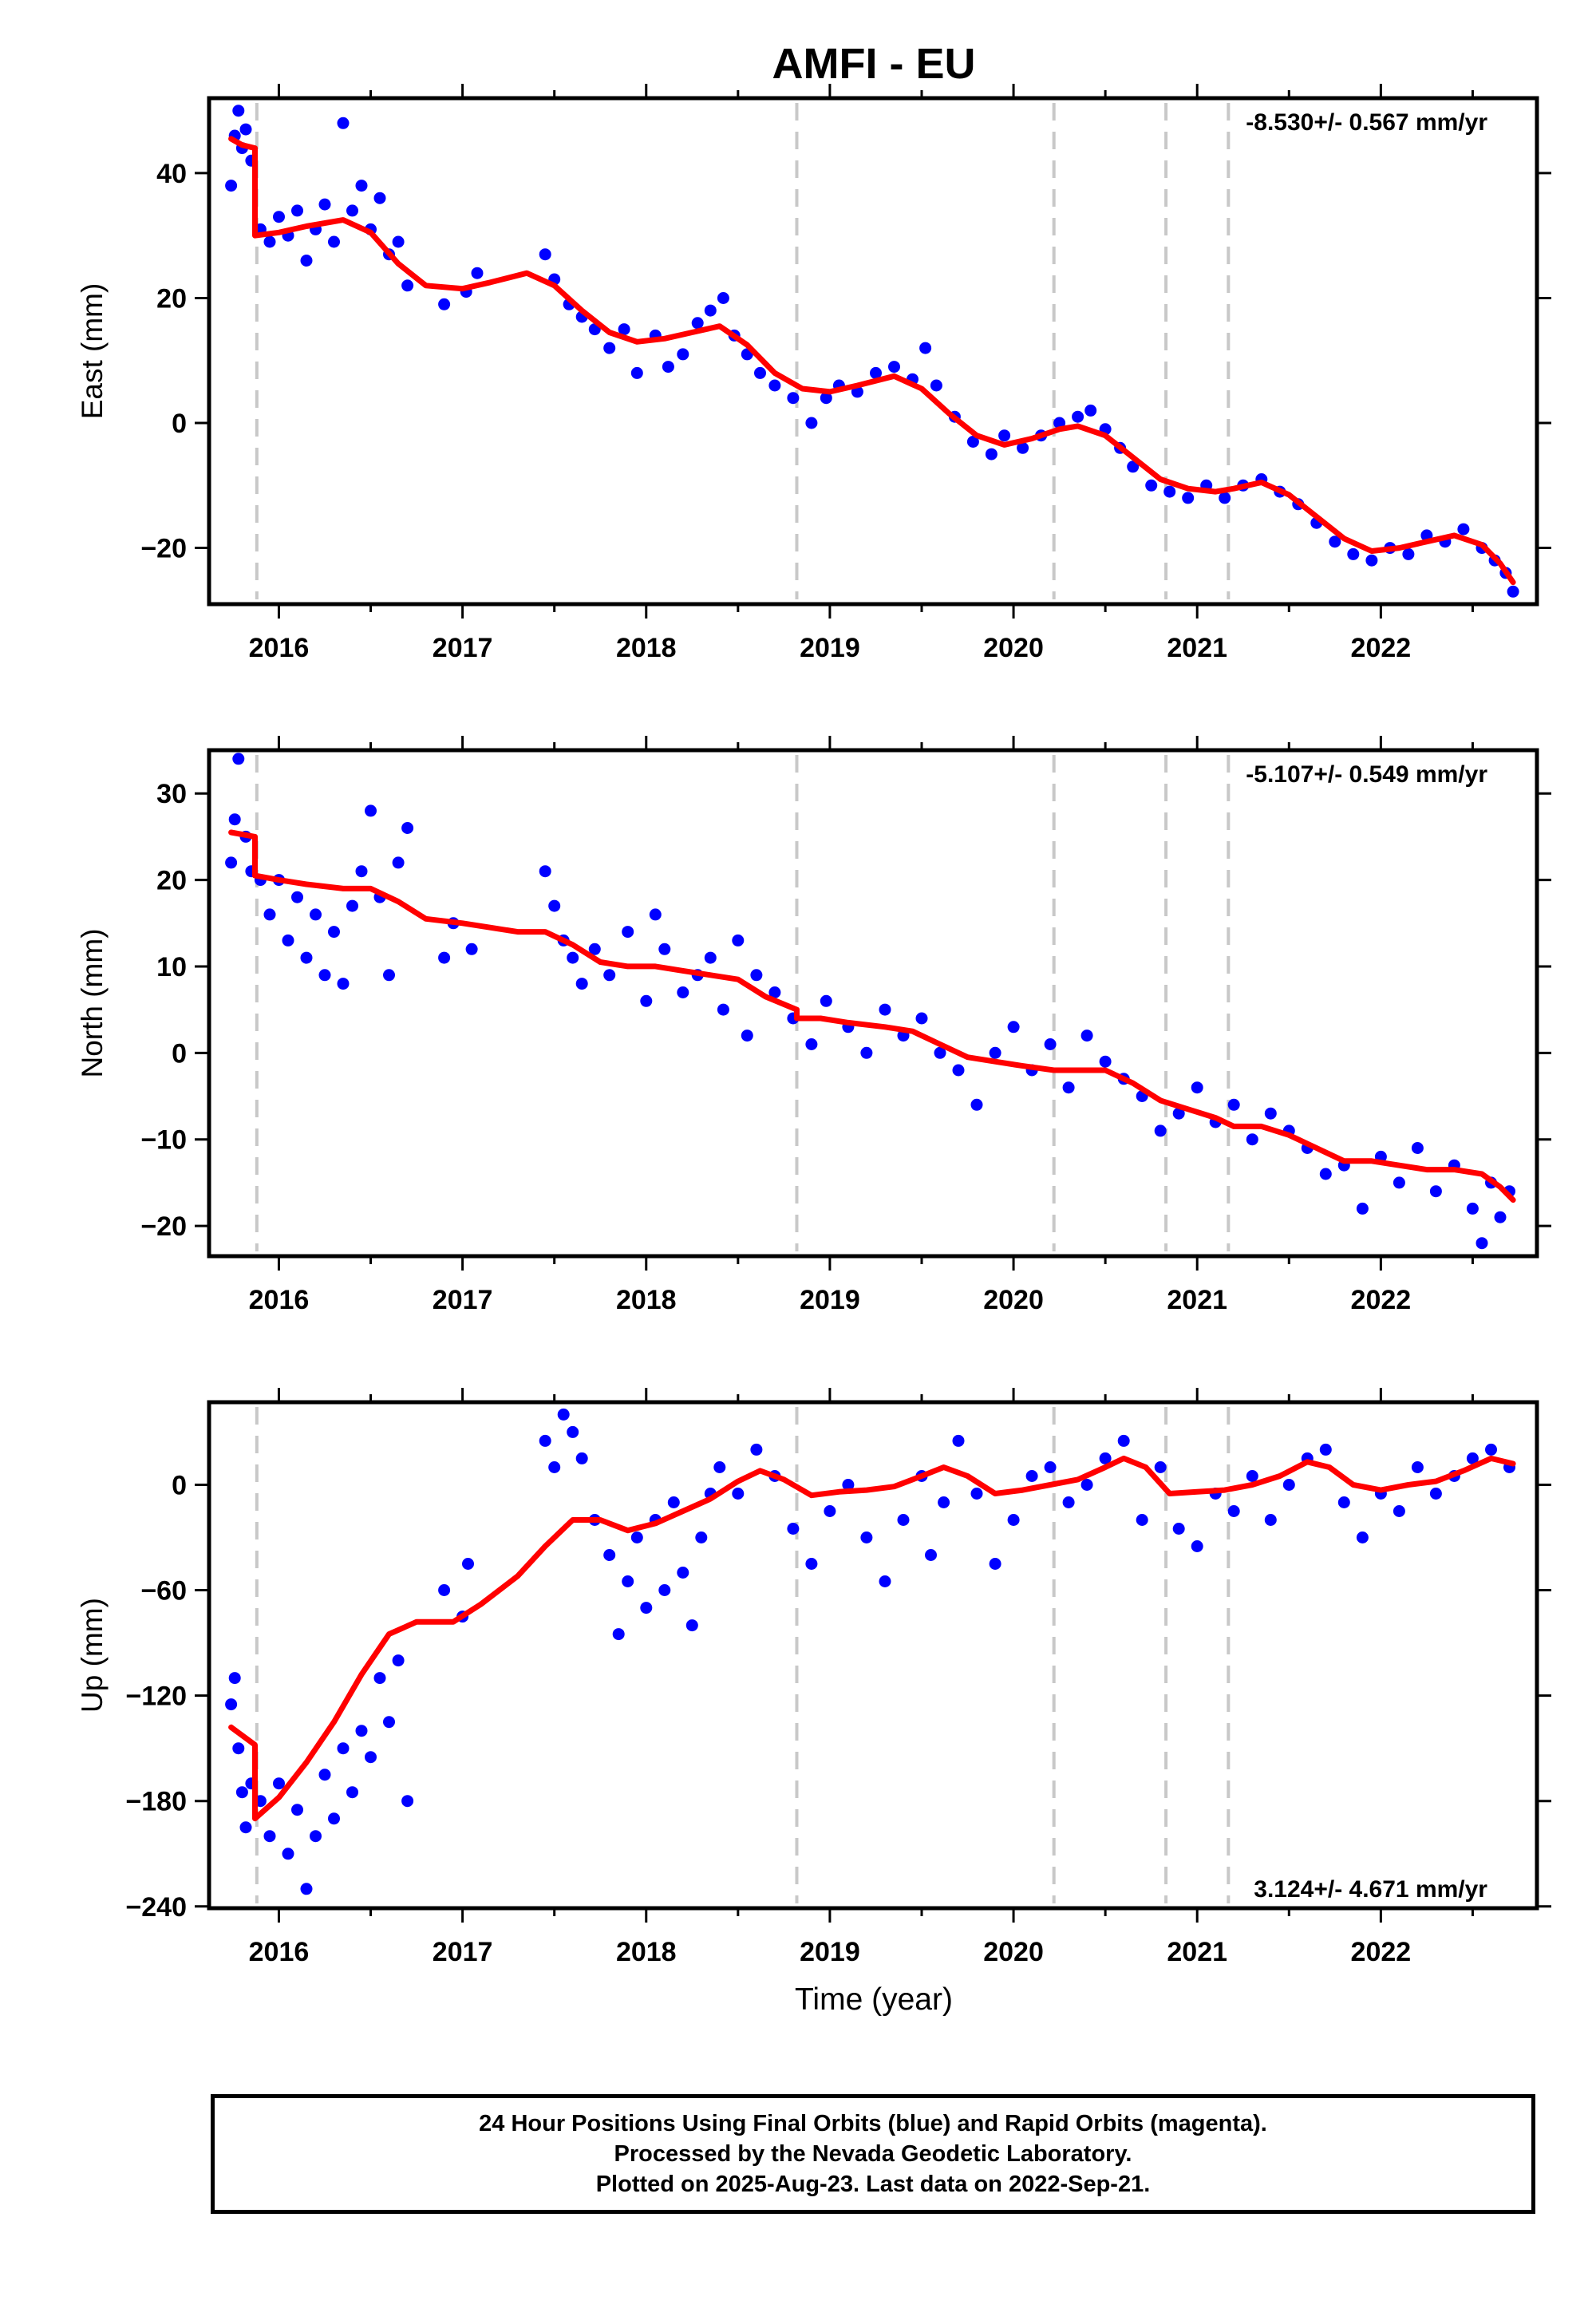 The width and height of the screenshot is (1596, 2316). What do you see at coordinates (171, 967) in the screenshot?
I see `y-tick-label: 10` at bounding box center [171, 967].